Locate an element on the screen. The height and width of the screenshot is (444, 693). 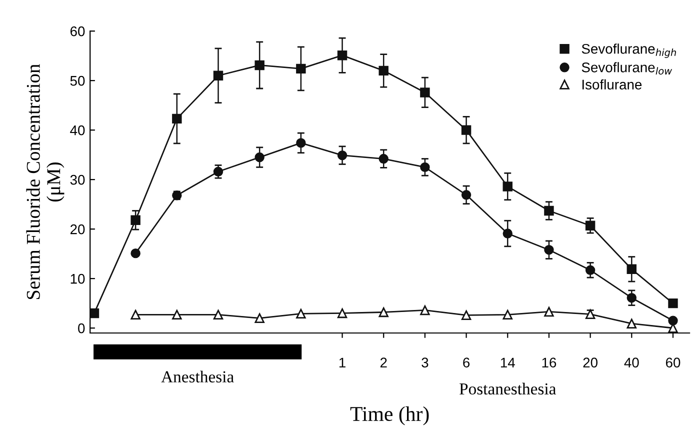
x-tick-label: 14 is located at coordinates (507, 363).